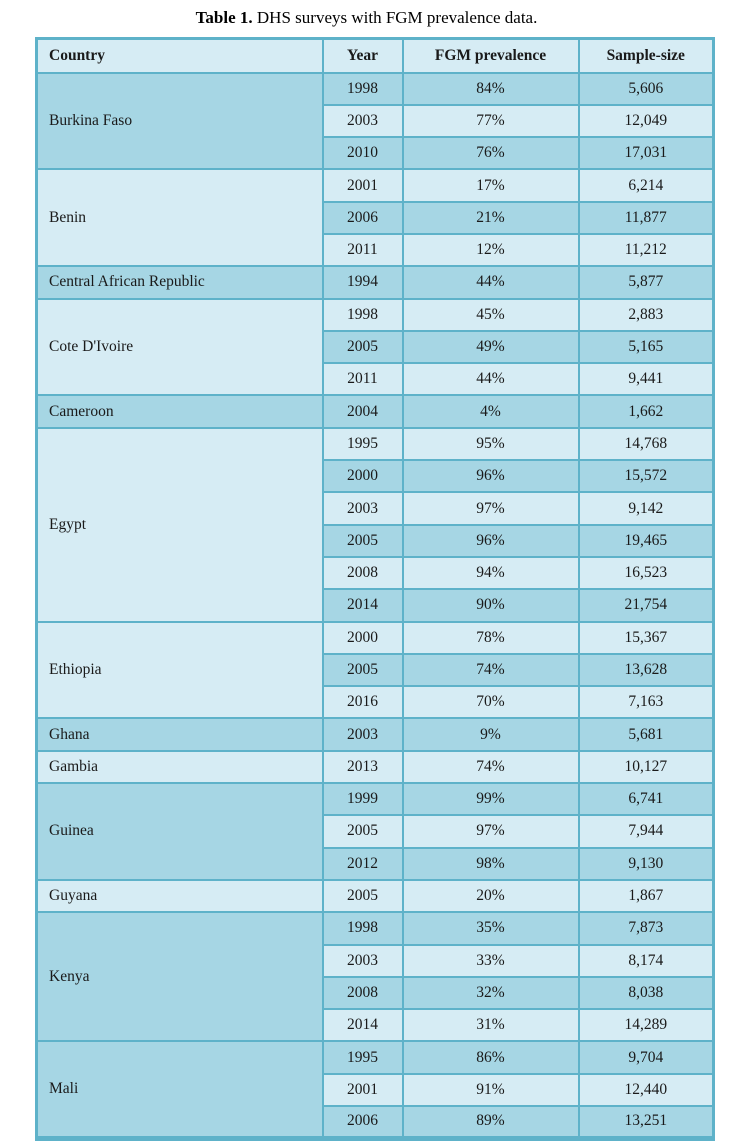 This screenshot has height=1147, width=733. I want to click on prevalence-cell: 31%, so click(490, 1025).